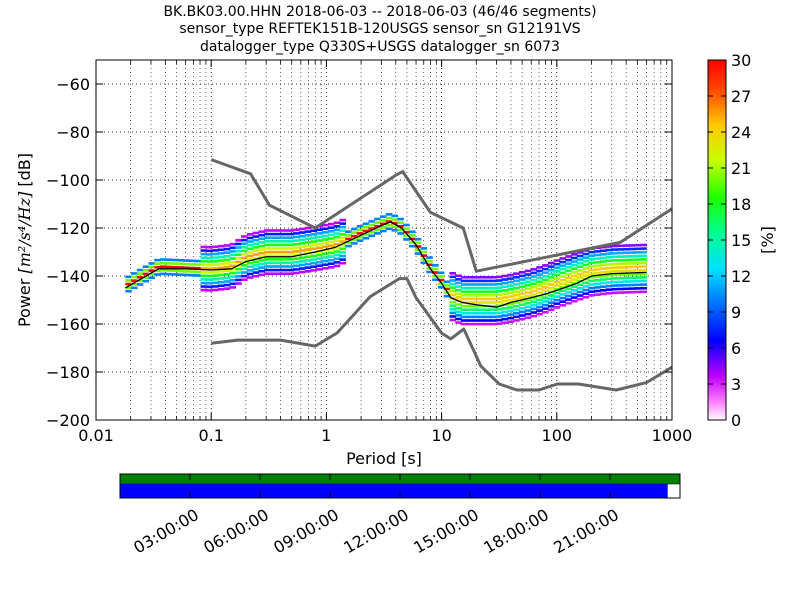 The width and height of the screenshot is (800, 600). What do you see at coordinates (394, 491) in the screenshot?
I see `timeline-bottom-bar` at bounding box center [394, 491].